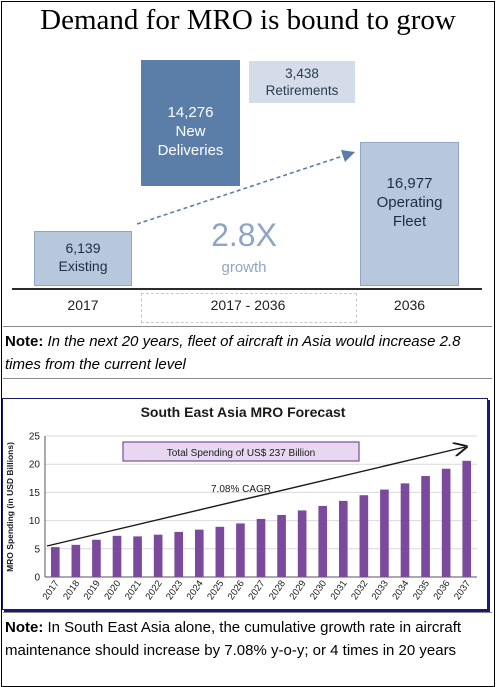  What do you see at coordinates (10, 507) in the screenshot?
I see `y-axis-label: MRO Spending (in USD Billions)` at bounding box center [10, 507].